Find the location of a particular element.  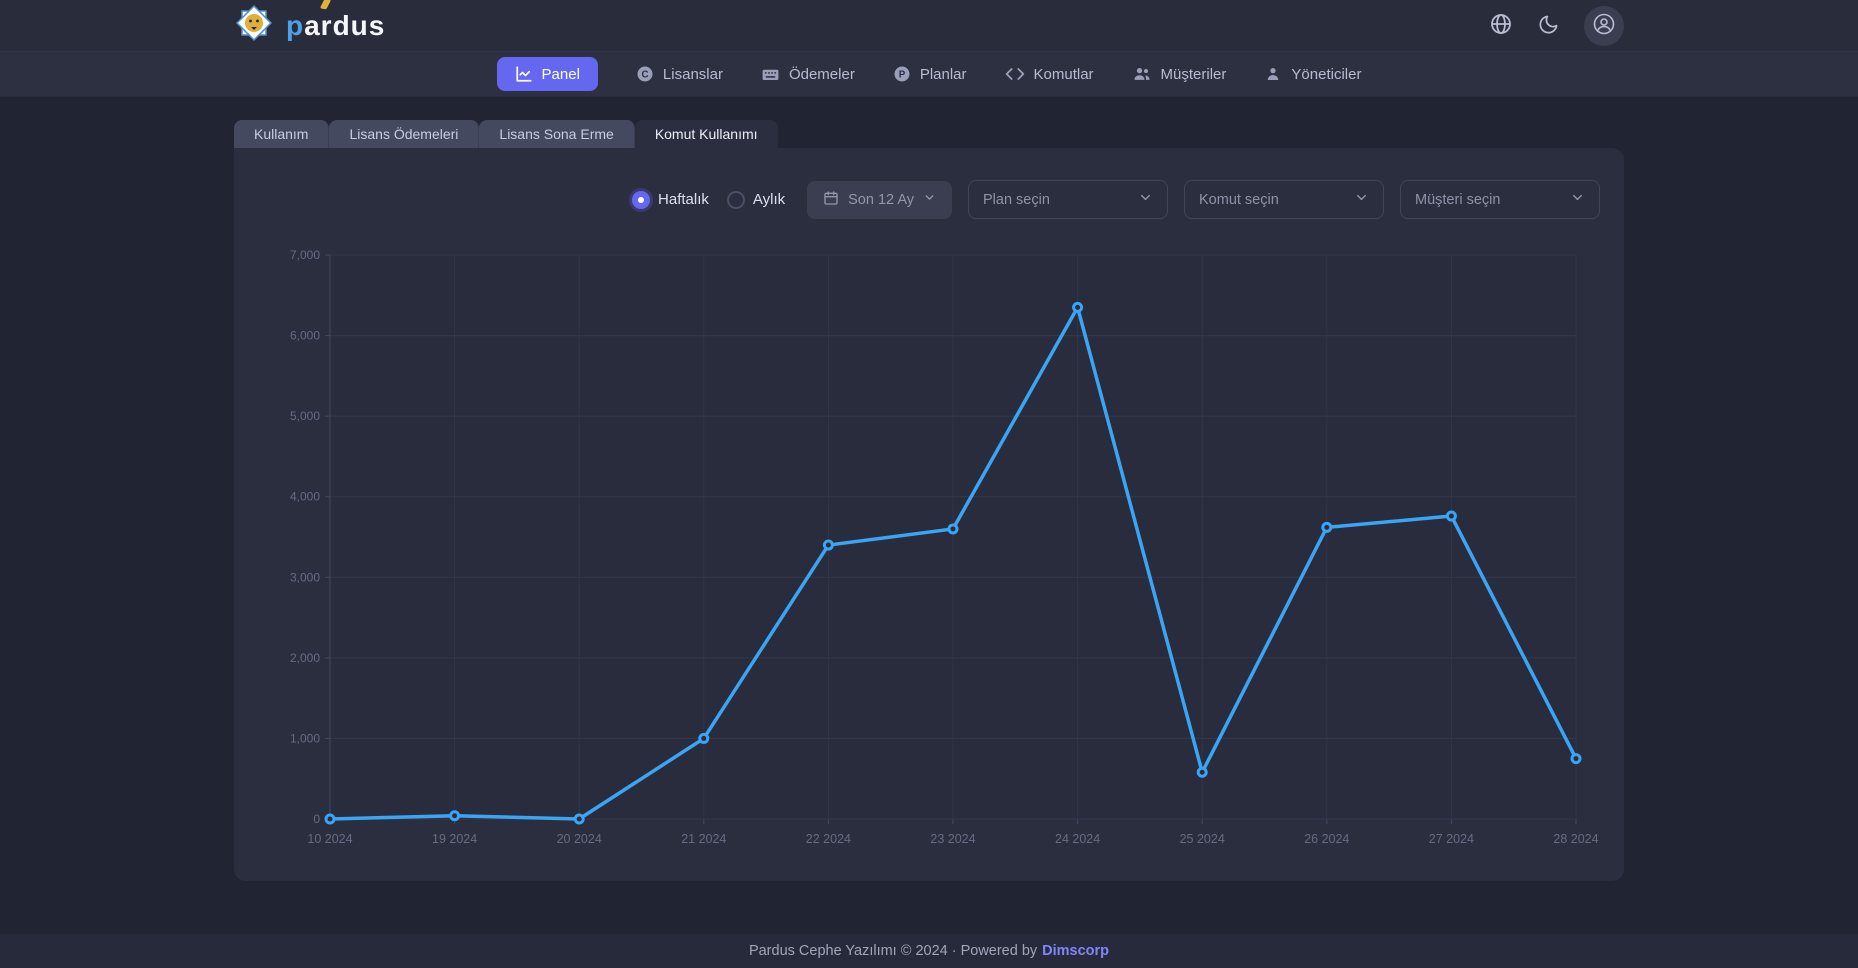

chart-controls: Haftalık Aylık Son 12 Ay P is located at coordinates (929, 199).